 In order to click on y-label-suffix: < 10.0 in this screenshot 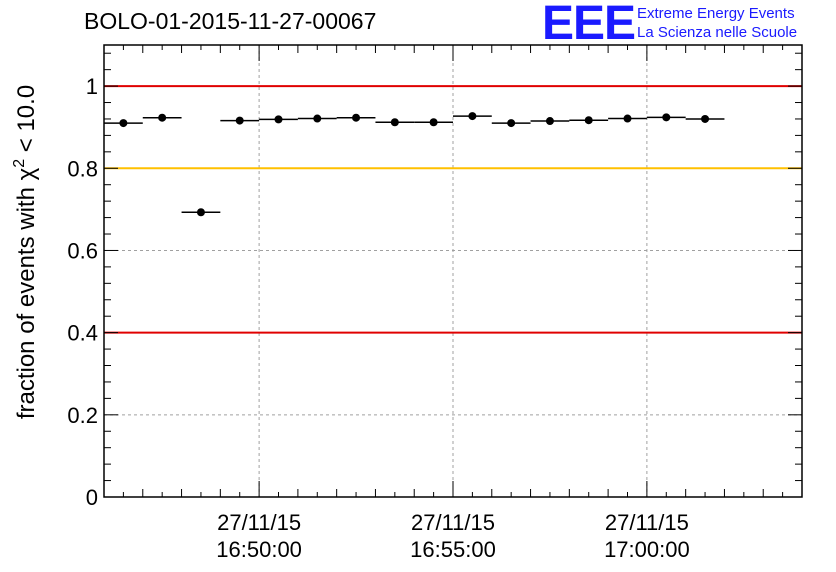, I will do `click(26, 122)`.